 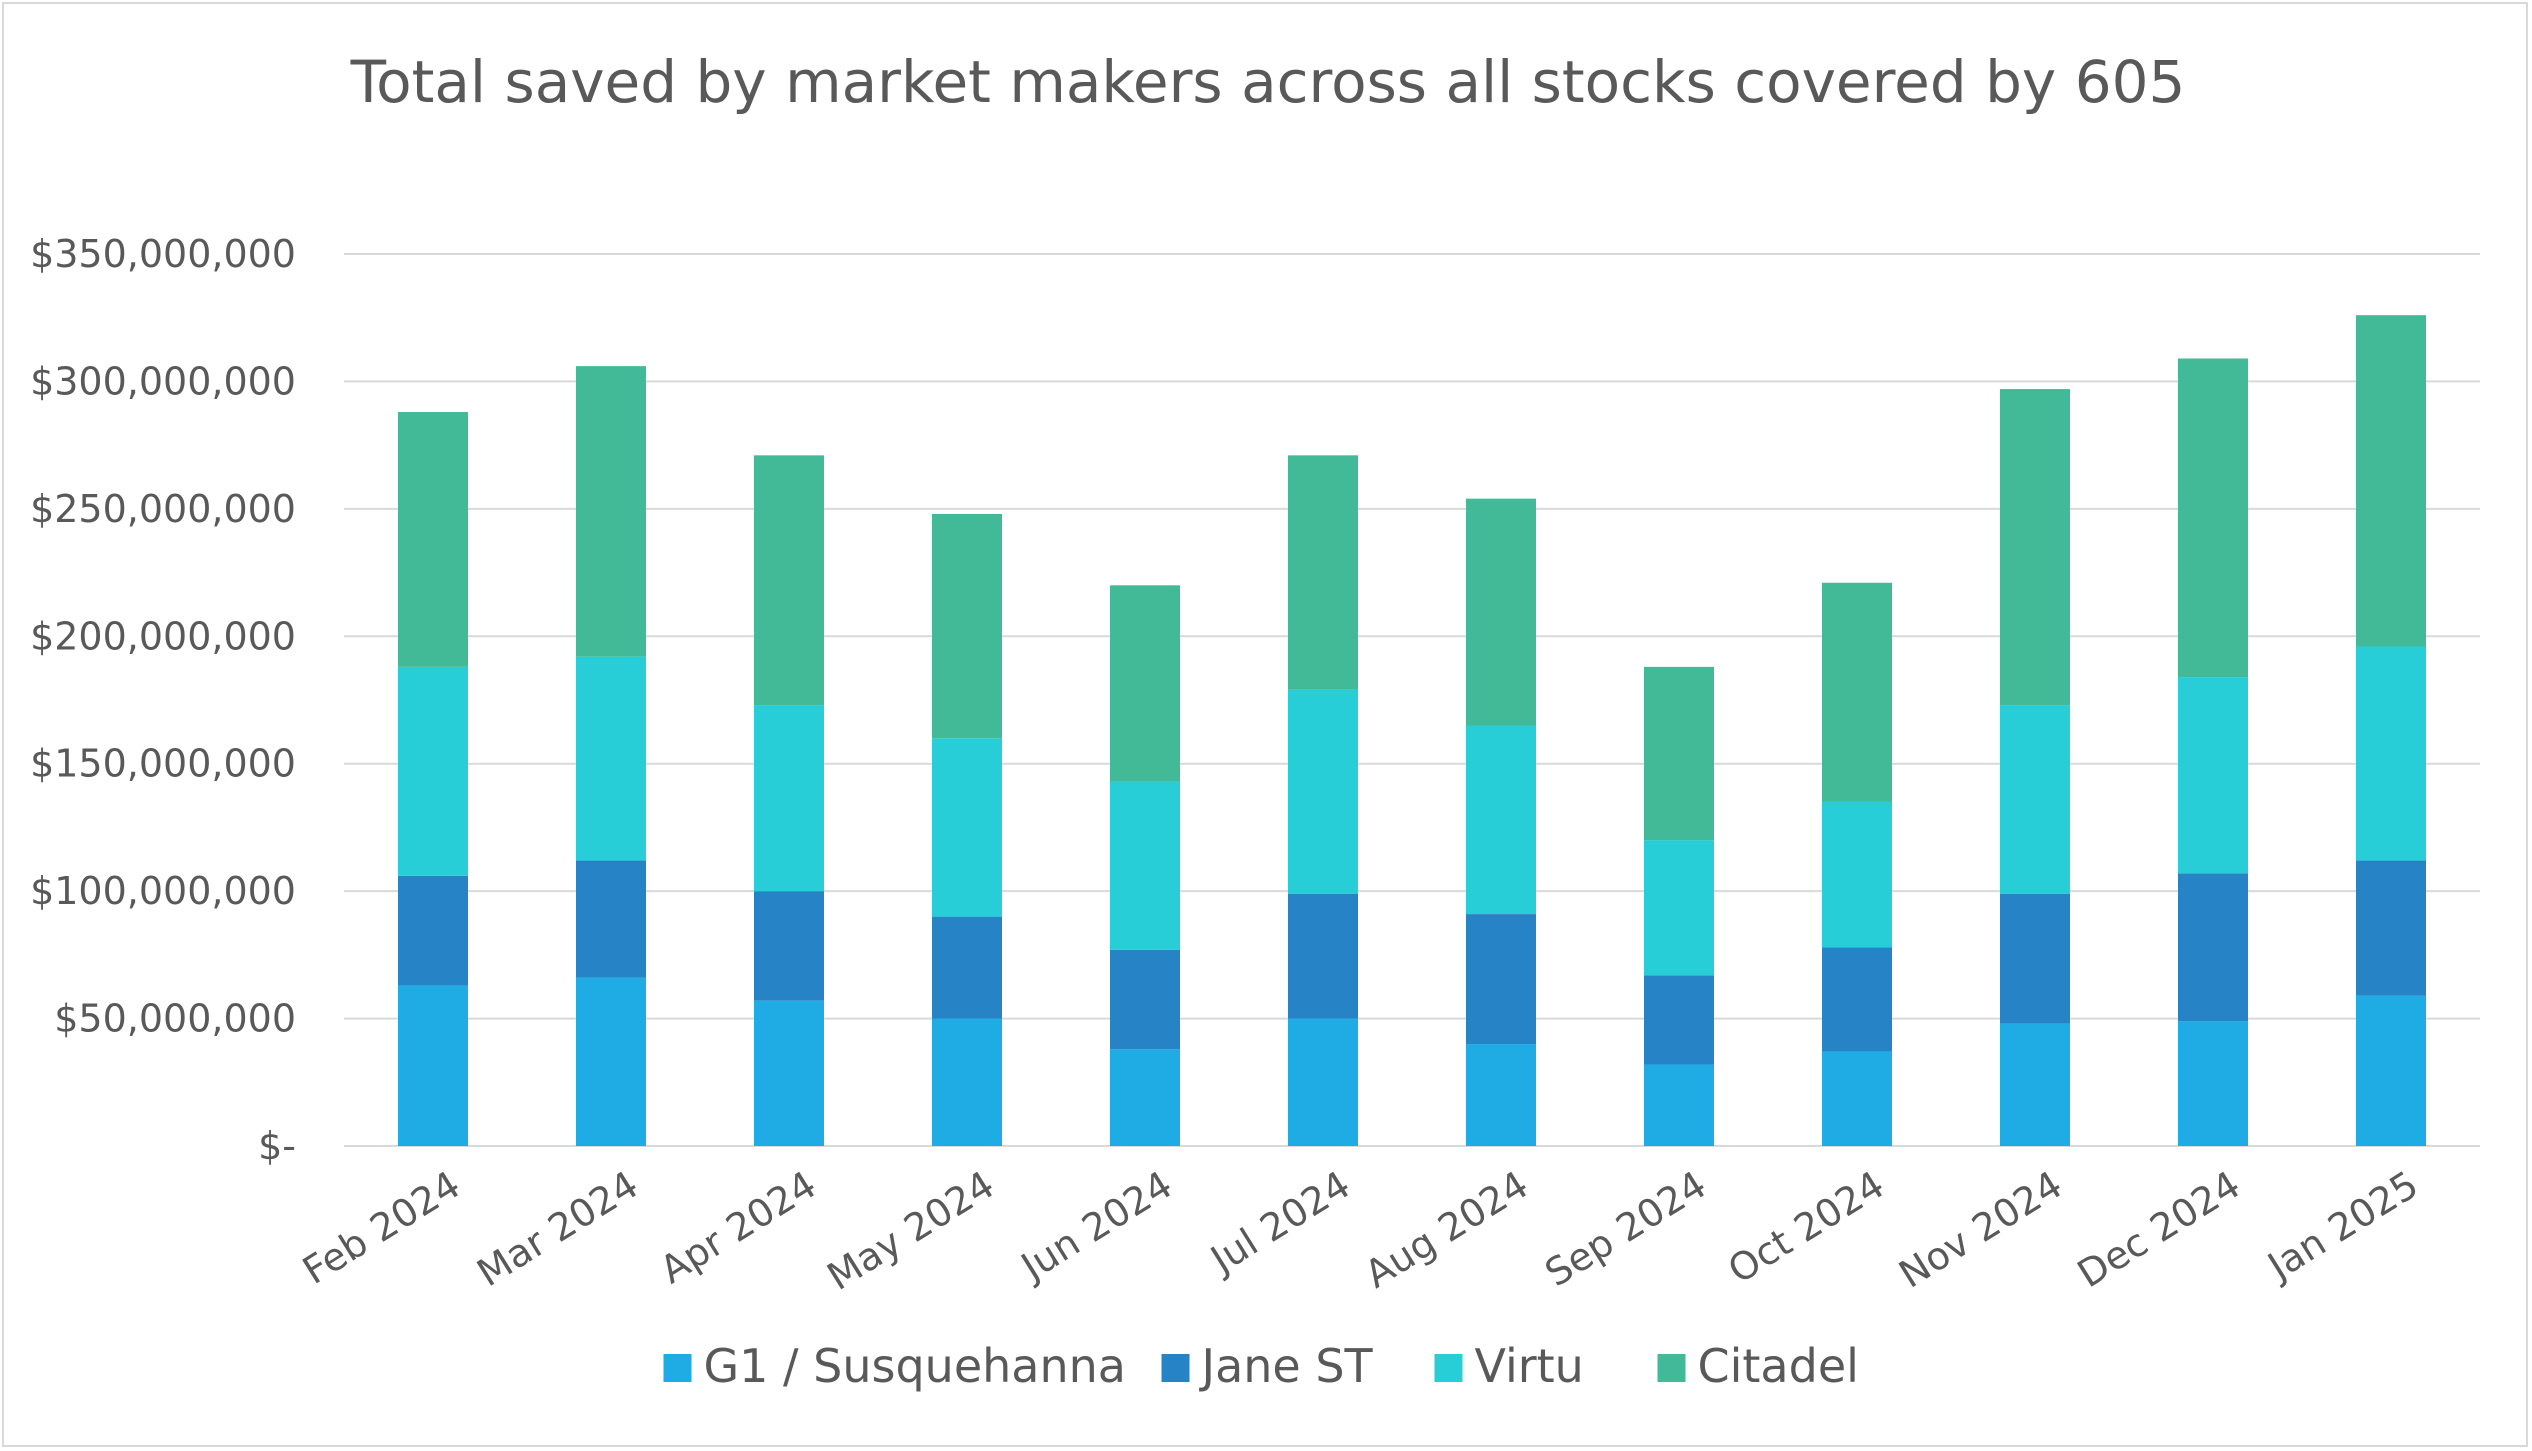 I want to click on y-tick-label: $200,000,000, so click(x=163, y=636).